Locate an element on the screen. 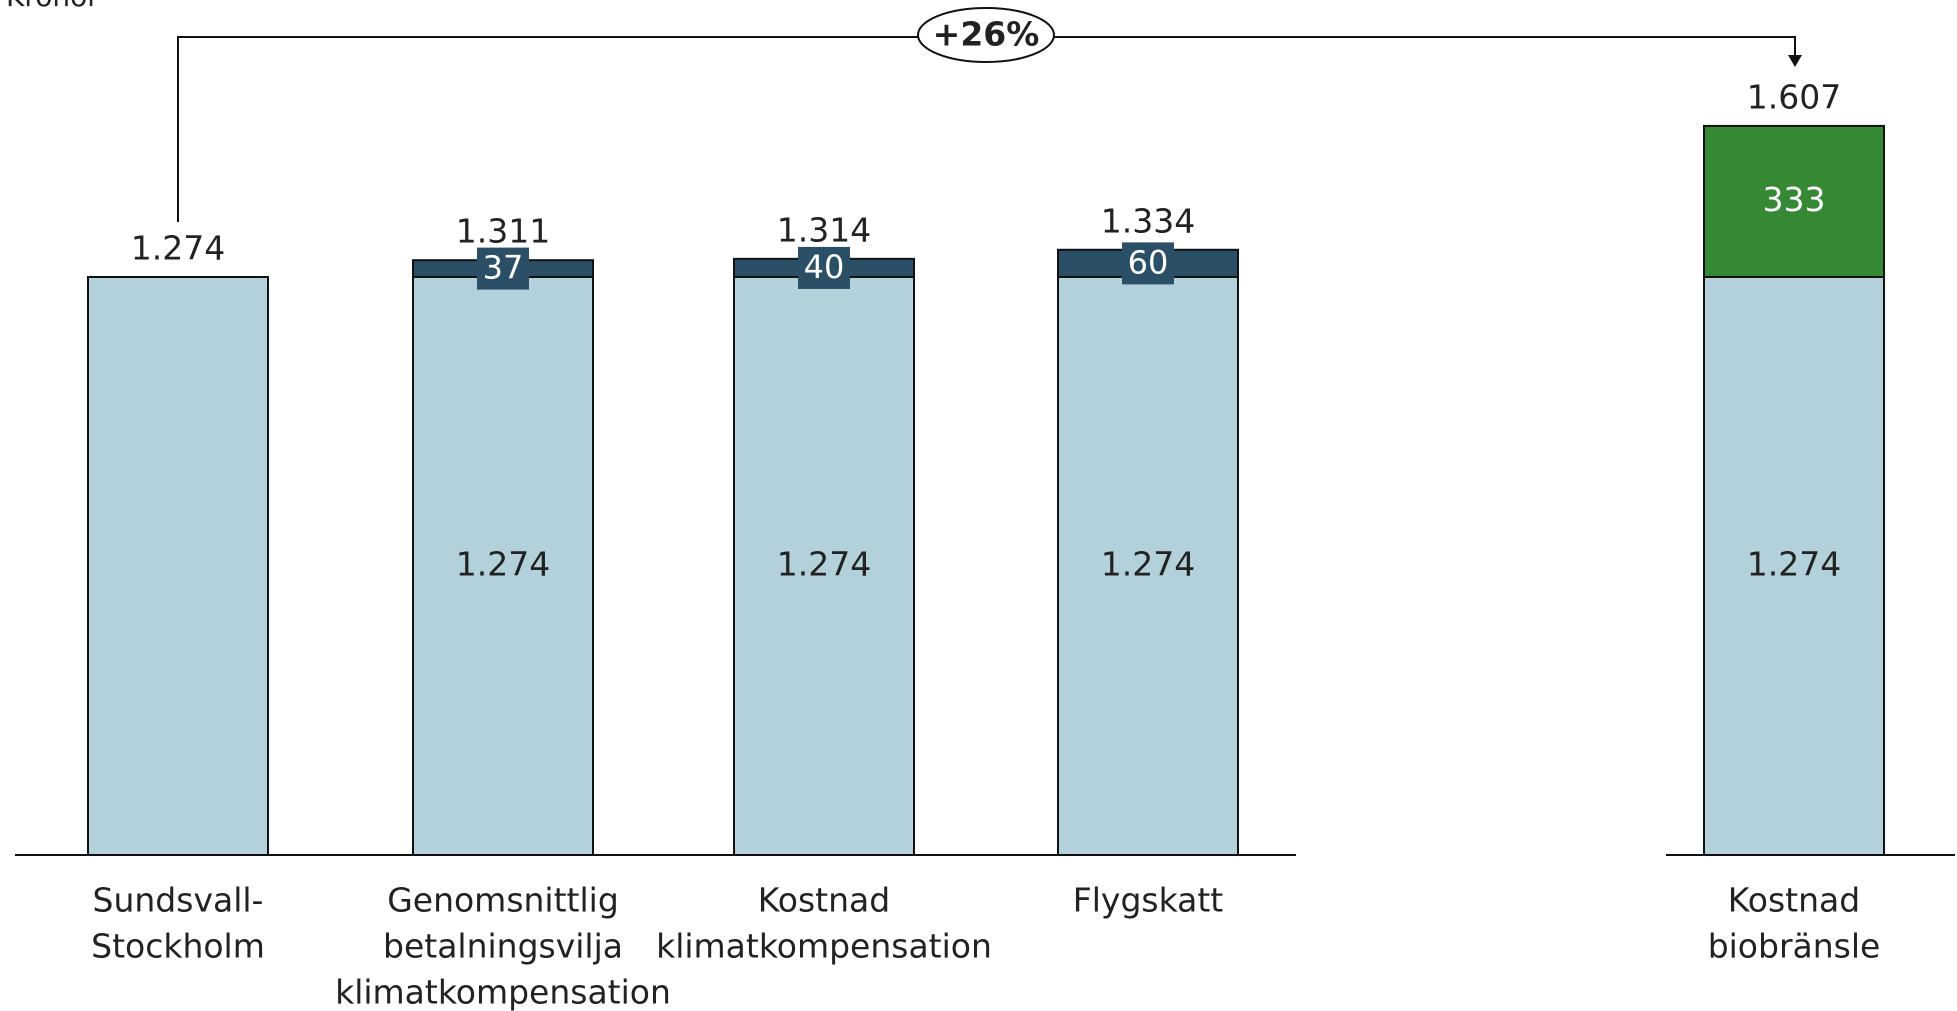 This screenshot has width=1957, height=1011. category-label-2-1: klimatkompensation is located at coordinates (824, 946).